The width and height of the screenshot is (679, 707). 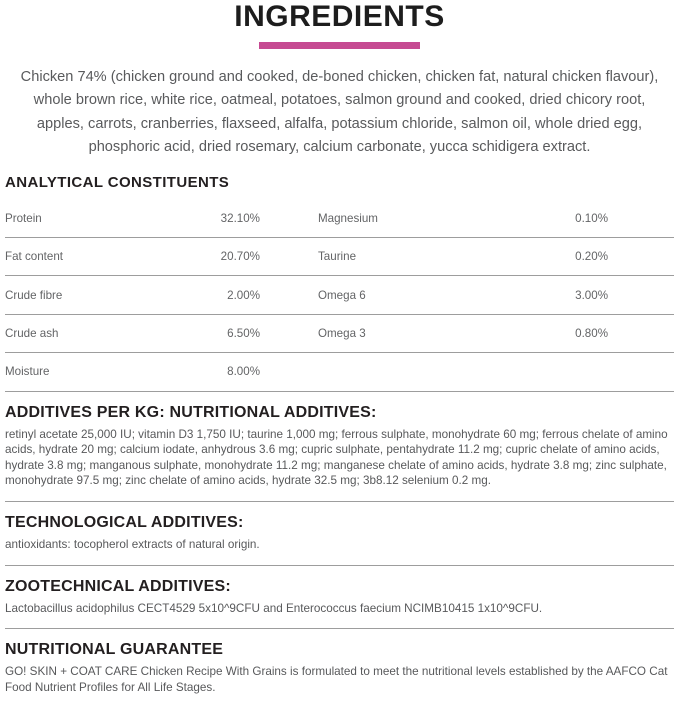 I want to click on constituent-value-left: 2.00%, so click(x=243, y=295).